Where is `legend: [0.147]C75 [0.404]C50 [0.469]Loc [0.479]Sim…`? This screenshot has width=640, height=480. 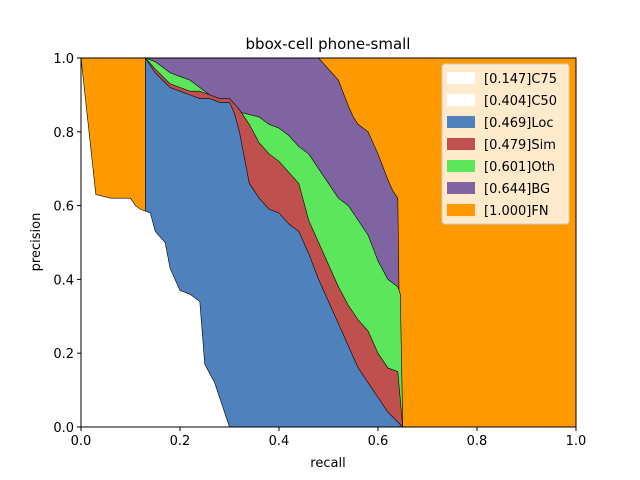
legend: [0.147]C75 [0.404]C50 [0.469]Loc [0.479]Sim… is located at coordinates (505, 144).